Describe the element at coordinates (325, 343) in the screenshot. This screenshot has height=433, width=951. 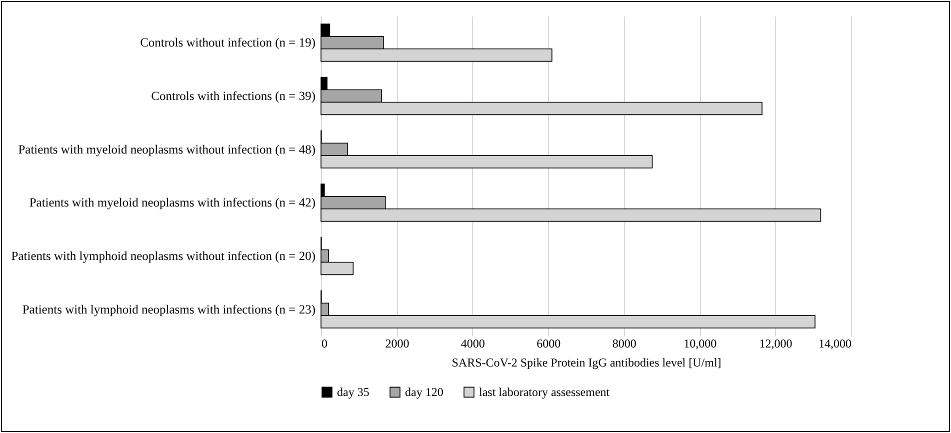
I see `x-tick-label: 0` at that location.